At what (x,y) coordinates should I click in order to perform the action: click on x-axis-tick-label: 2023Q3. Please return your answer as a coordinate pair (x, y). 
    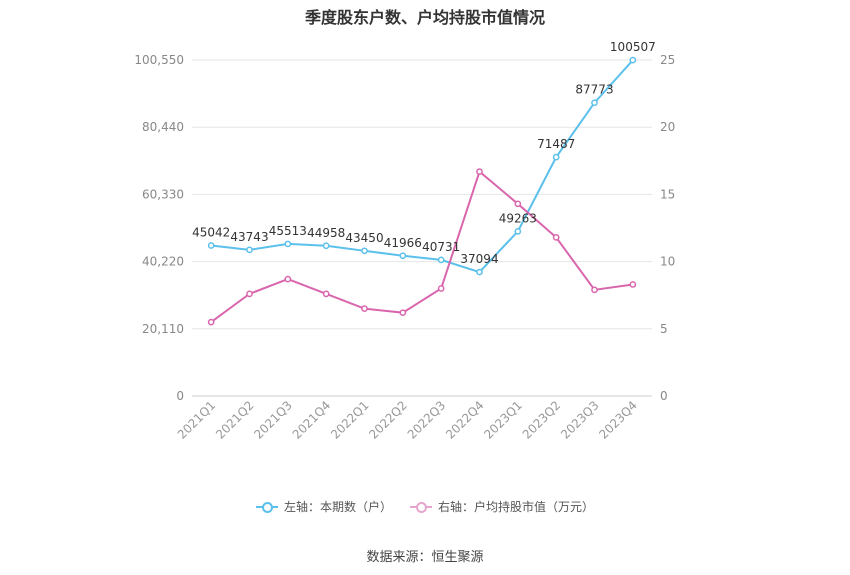
    Looking at the image, I should click on (580, 420).